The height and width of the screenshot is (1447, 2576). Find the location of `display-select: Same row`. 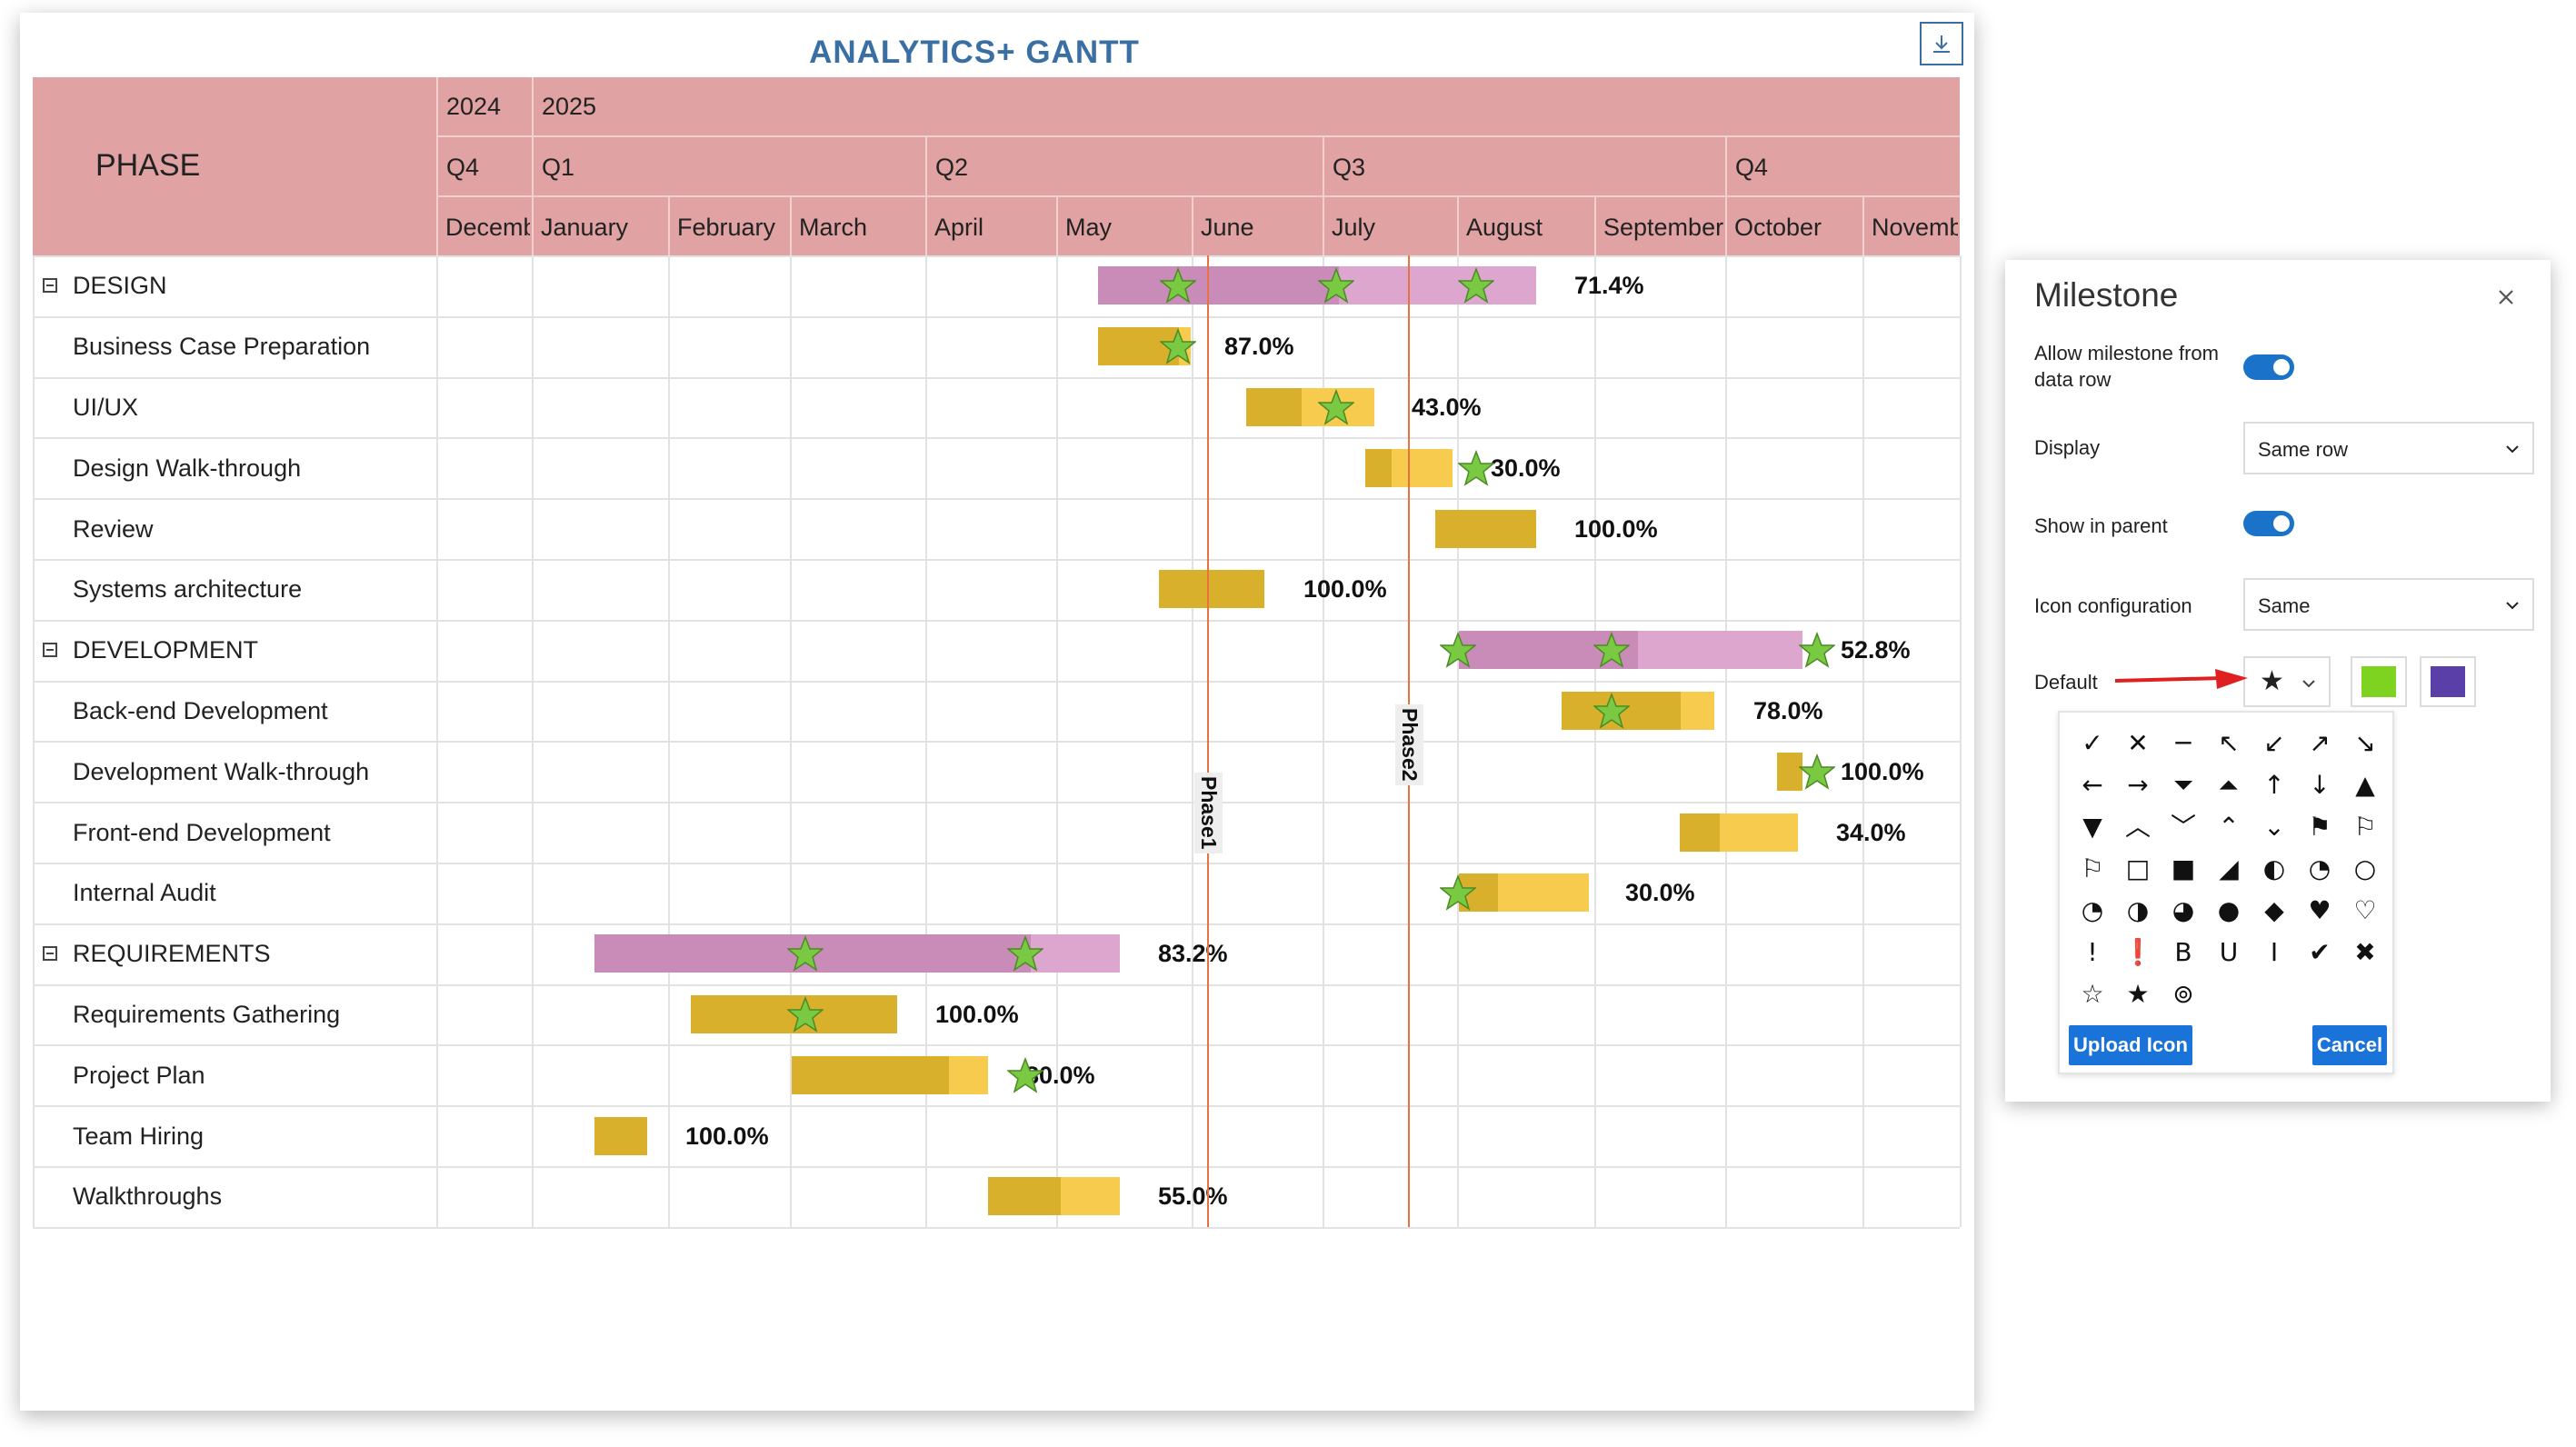

display-select: Same row is located at coordinates (2388, 448).